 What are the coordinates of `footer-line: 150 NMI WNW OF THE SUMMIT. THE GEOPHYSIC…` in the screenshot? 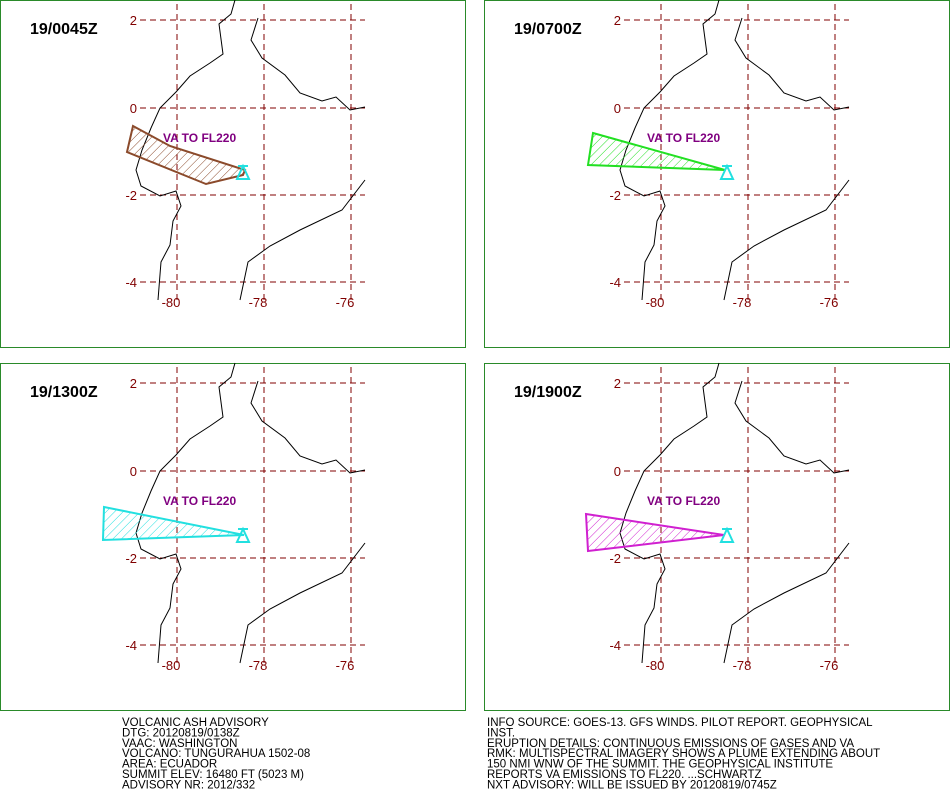 It's located at (660, 765).